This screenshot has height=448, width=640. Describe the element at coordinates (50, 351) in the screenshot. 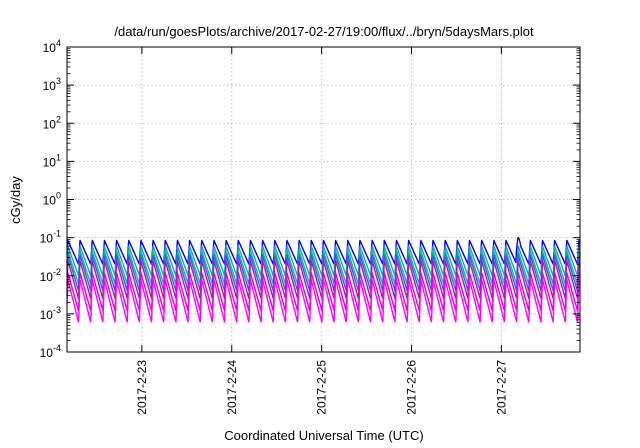

I see `y-tick-label: 10⁻⁴` at that location.